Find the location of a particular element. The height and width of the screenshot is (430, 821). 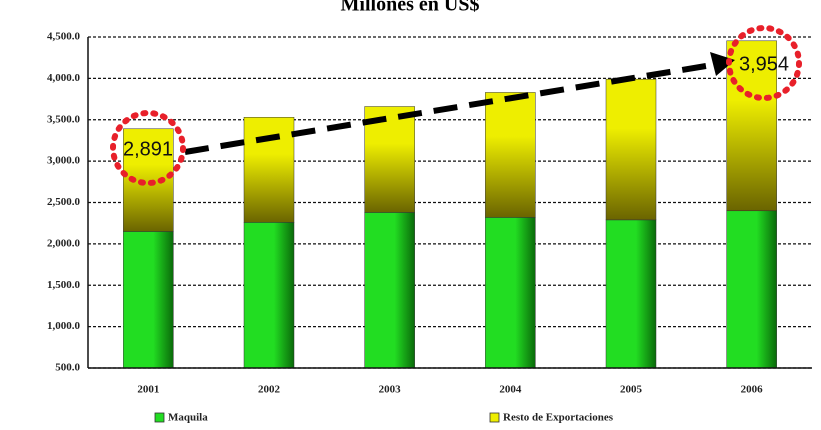

legend-label: Resto de Exportaciones is located at coordinates (558, 418).